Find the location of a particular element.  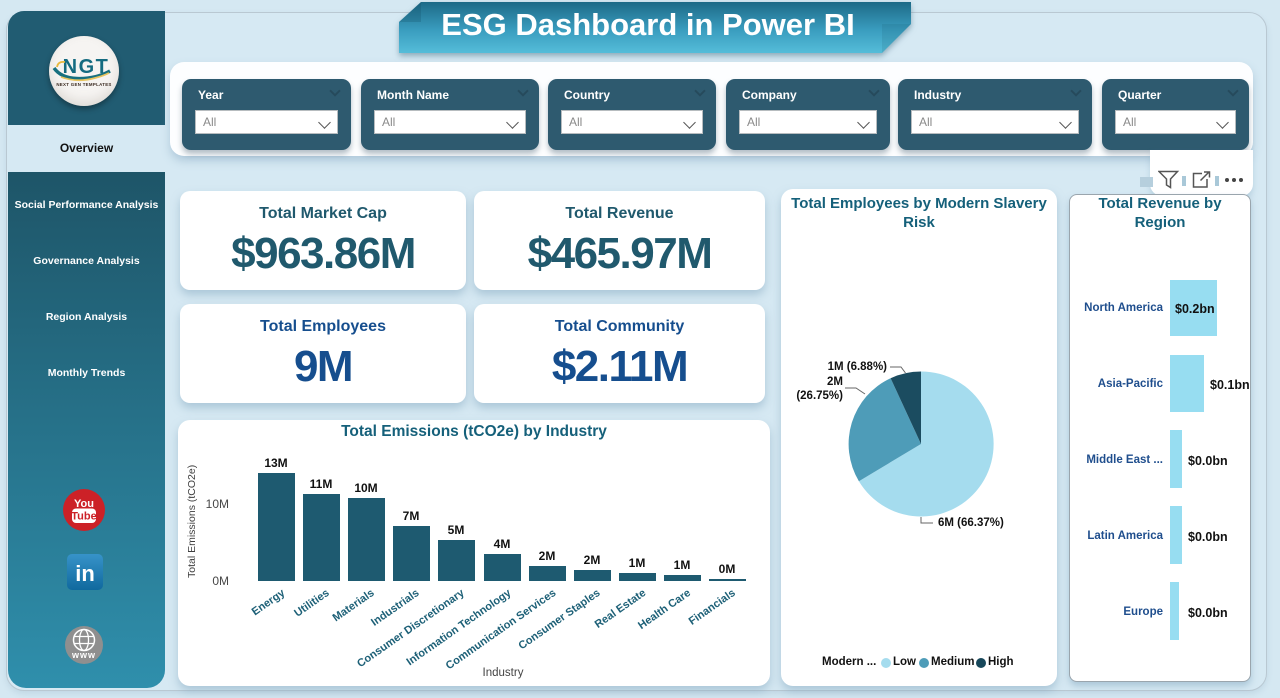

svg-text: NGT is located at coordinates (86, 67).